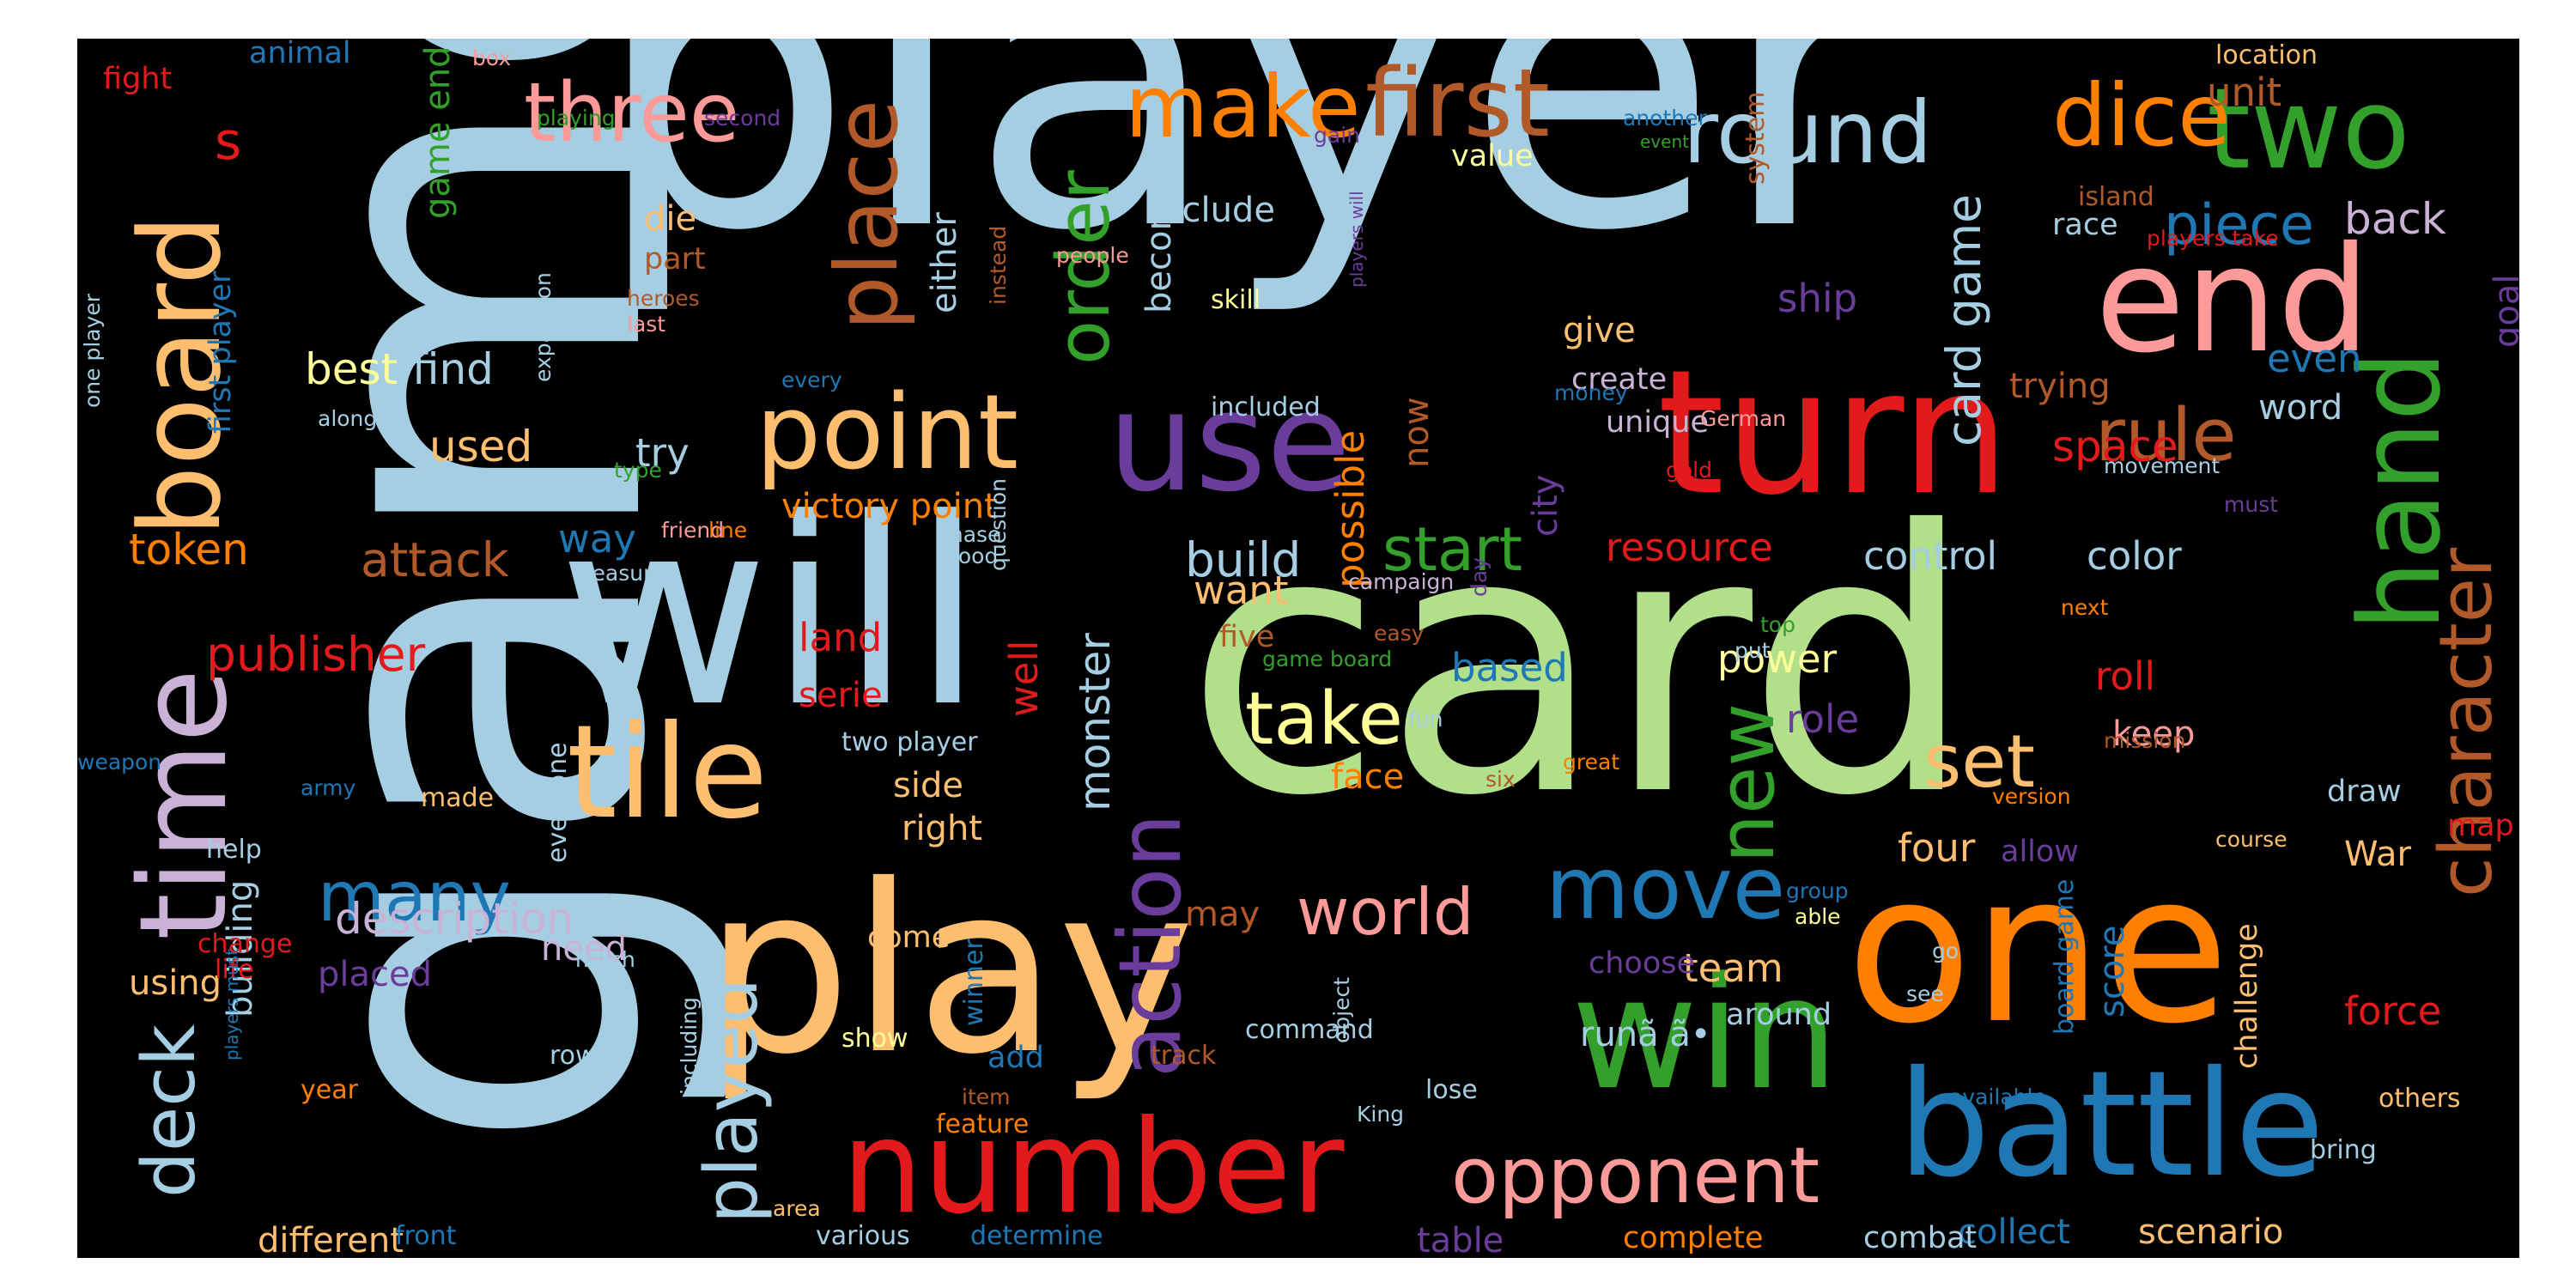  What do you see at coordinates (888, 433) in the screenshot?
I see `word-point: point` at bounding box center [888, 433].